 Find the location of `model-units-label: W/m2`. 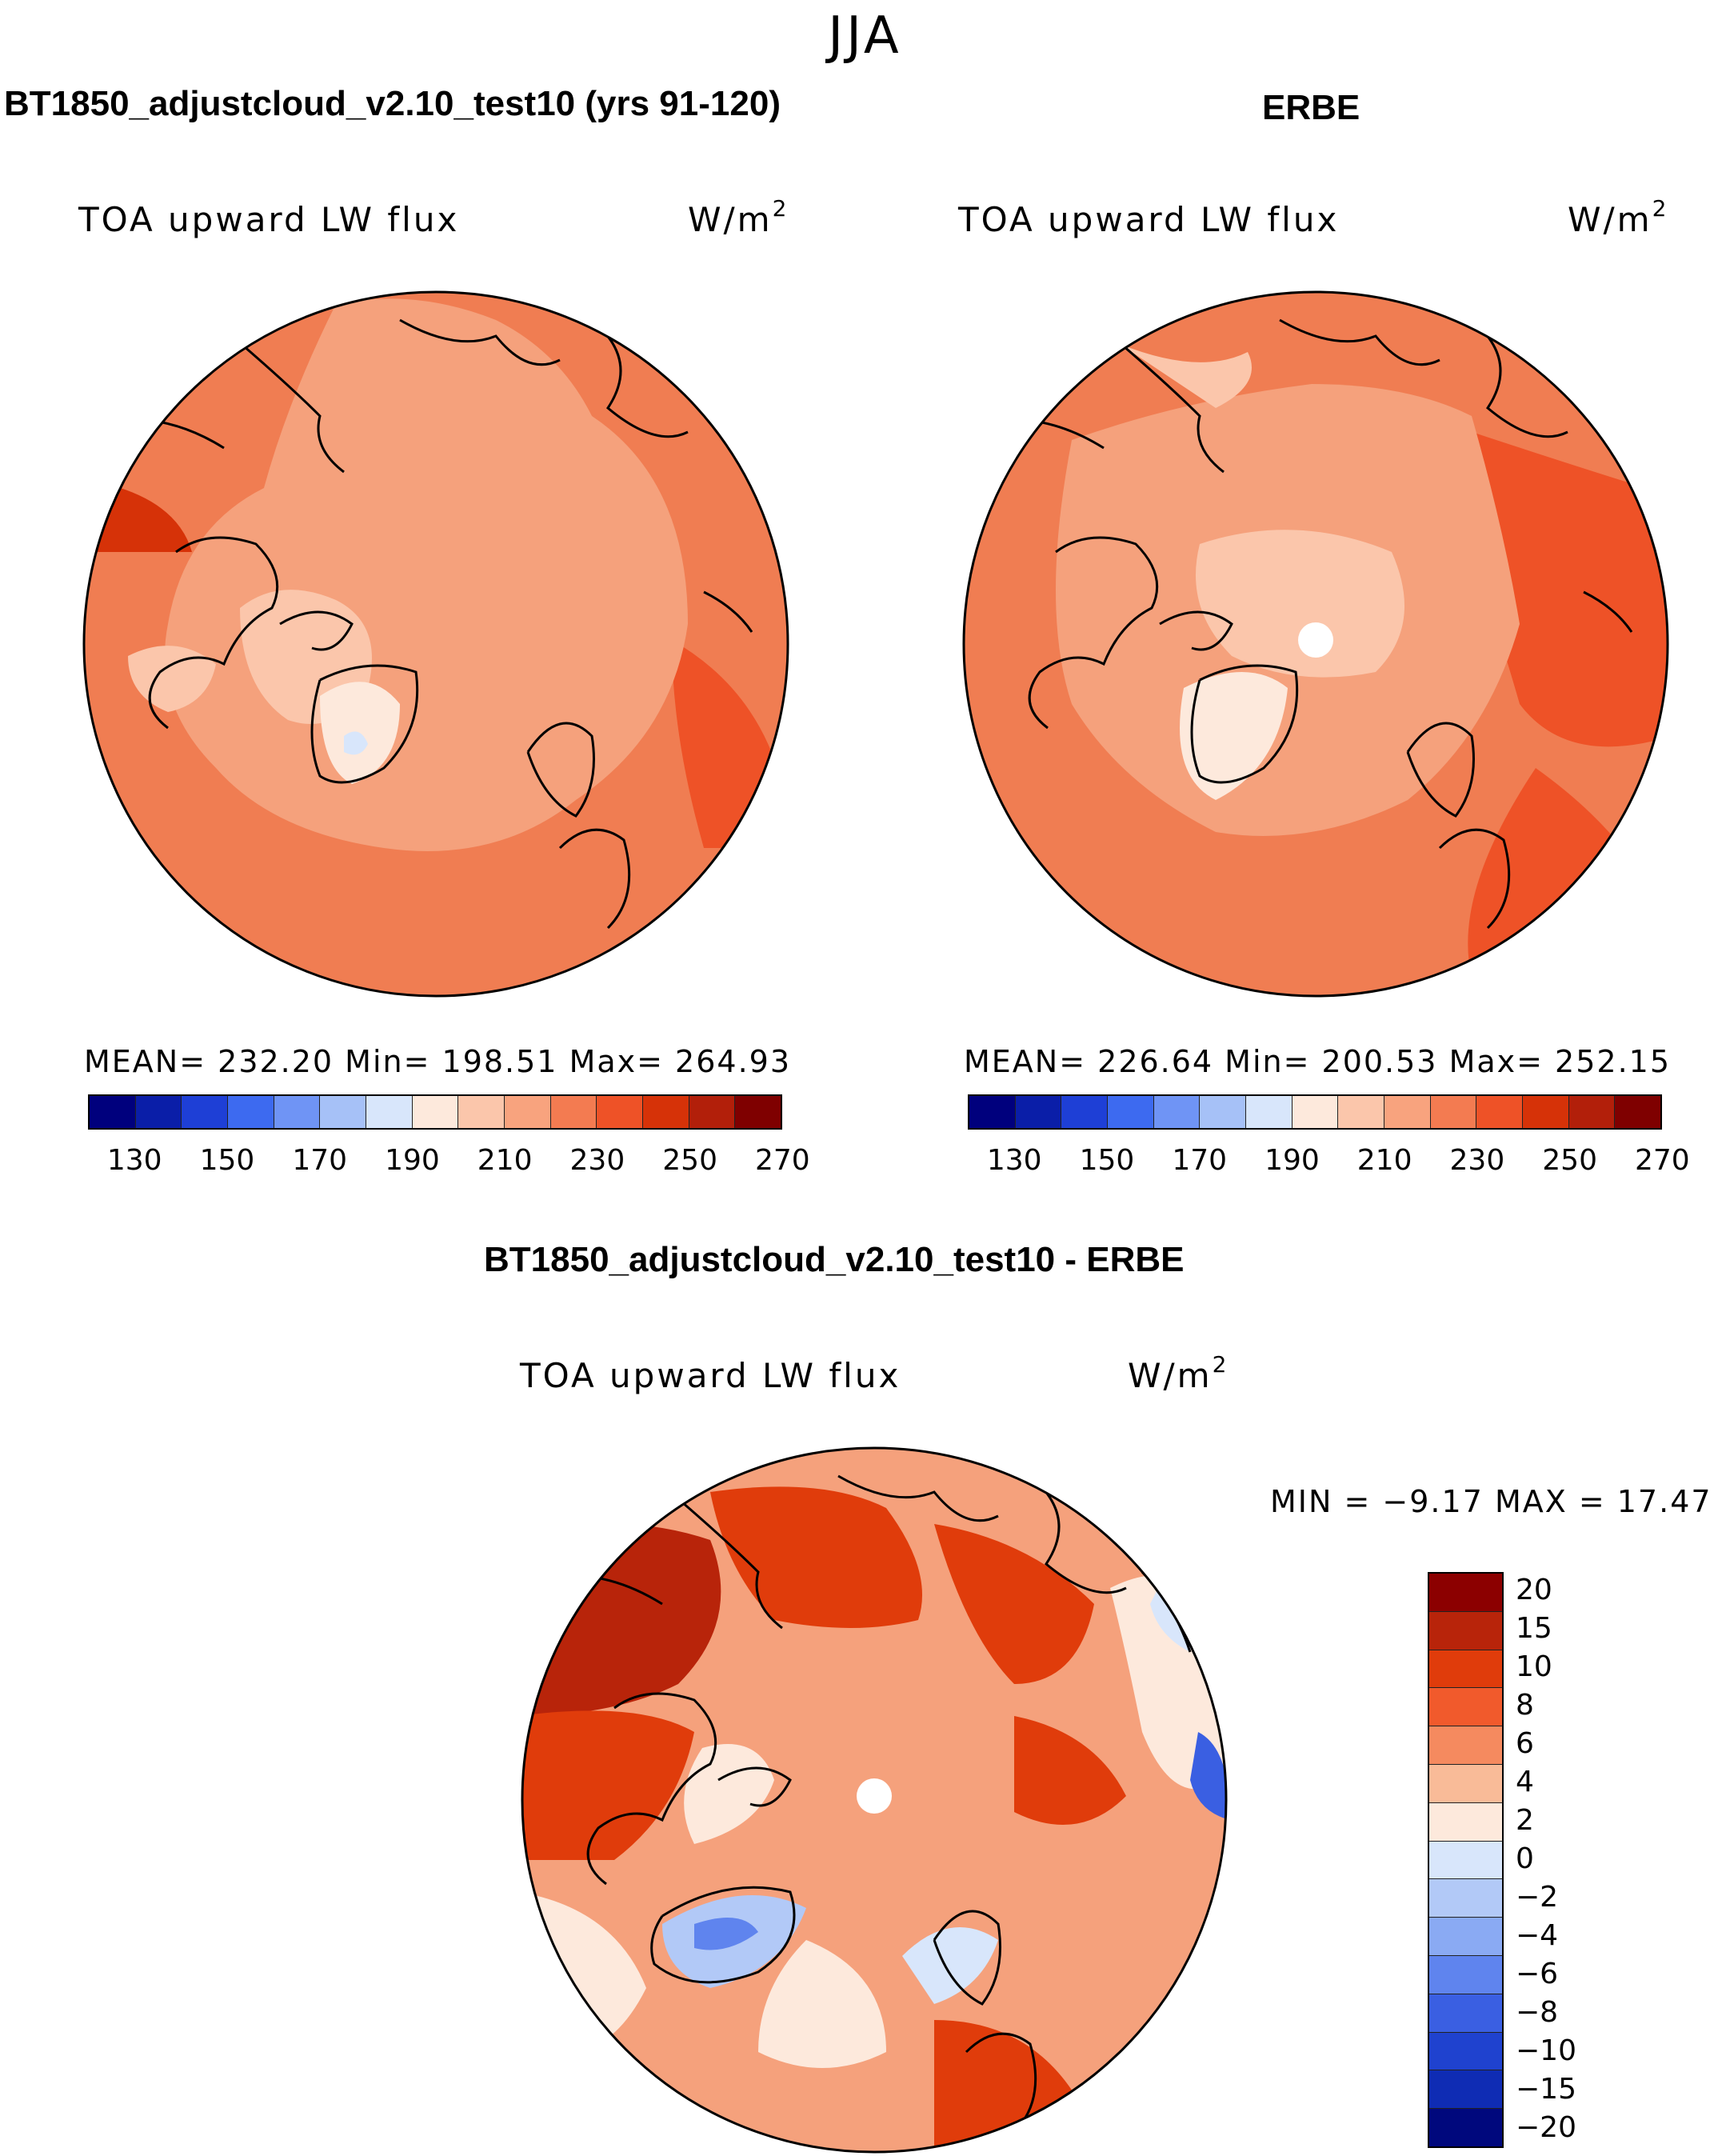

model-units-label: W/m2 is located at coordinates (738, 217).